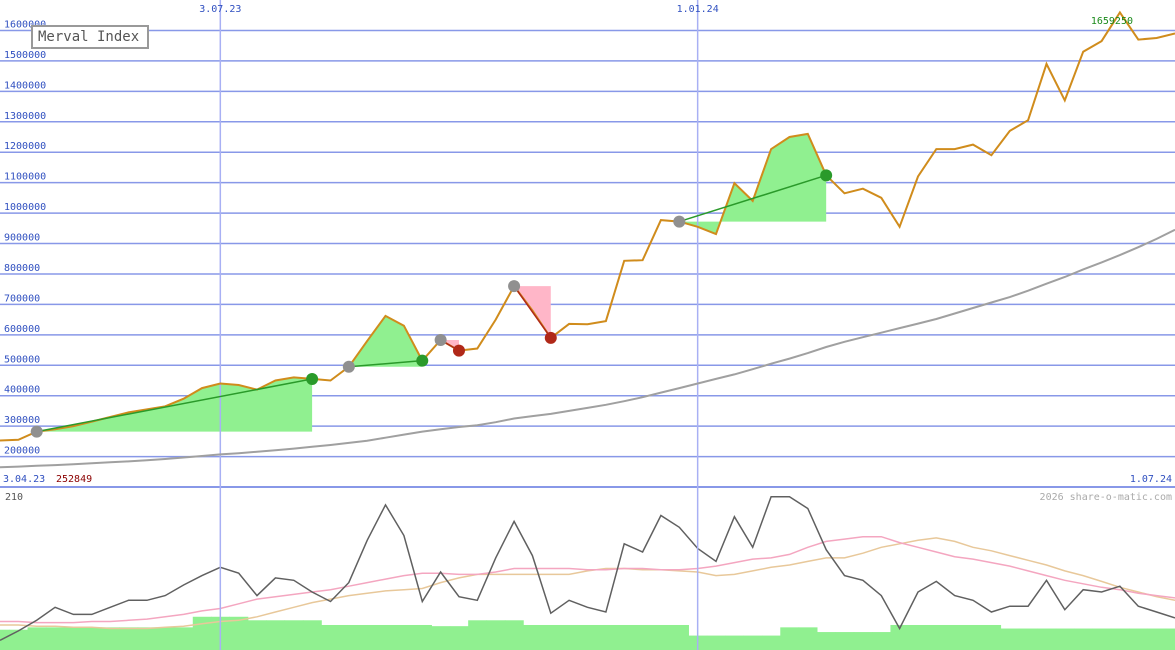 The height and width of the screenshot is (650, 1175). What do you see at coordinates (22, 329) in the screenshot?
I see `y-tick-label: 600000` at bounding box center [22, 329].